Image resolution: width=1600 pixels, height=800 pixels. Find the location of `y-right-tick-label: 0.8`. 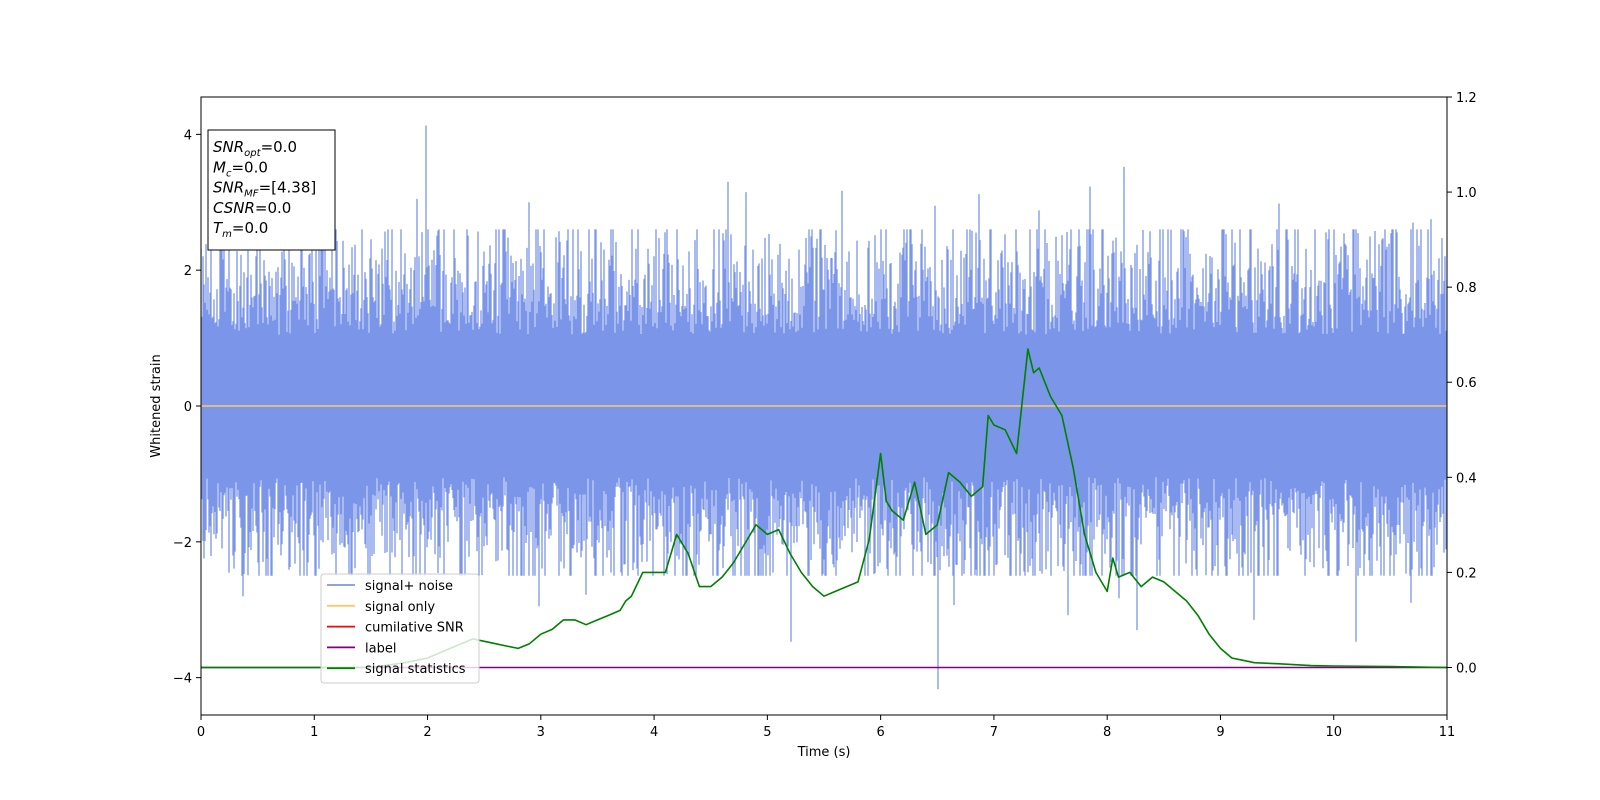

y-right-tick-label: 0.8 is located at coordinates (1466, 288).